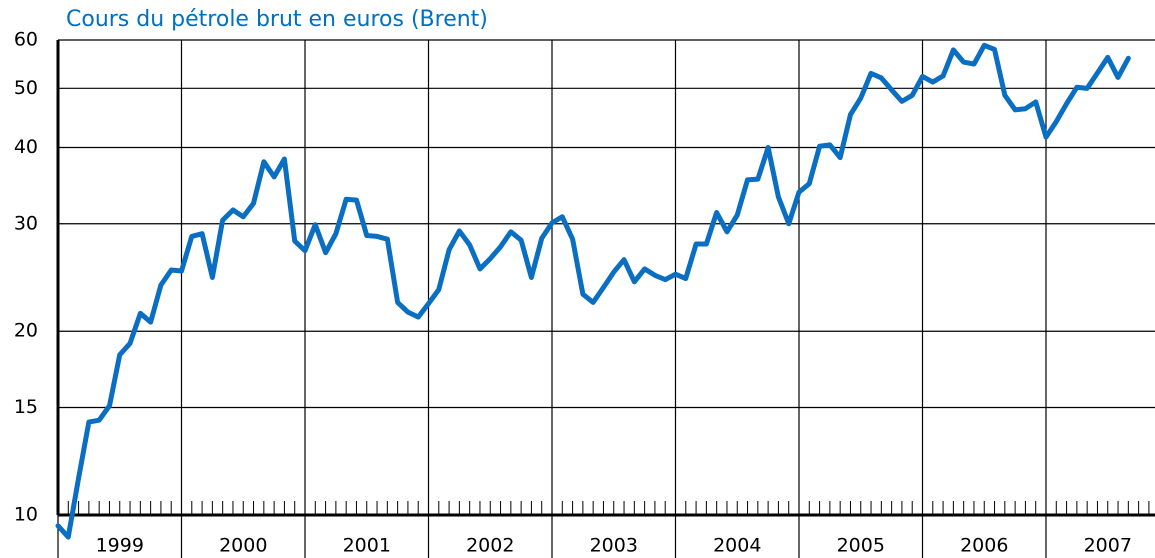  I want to click on x-tick-label: 2002, so click(490, 546).